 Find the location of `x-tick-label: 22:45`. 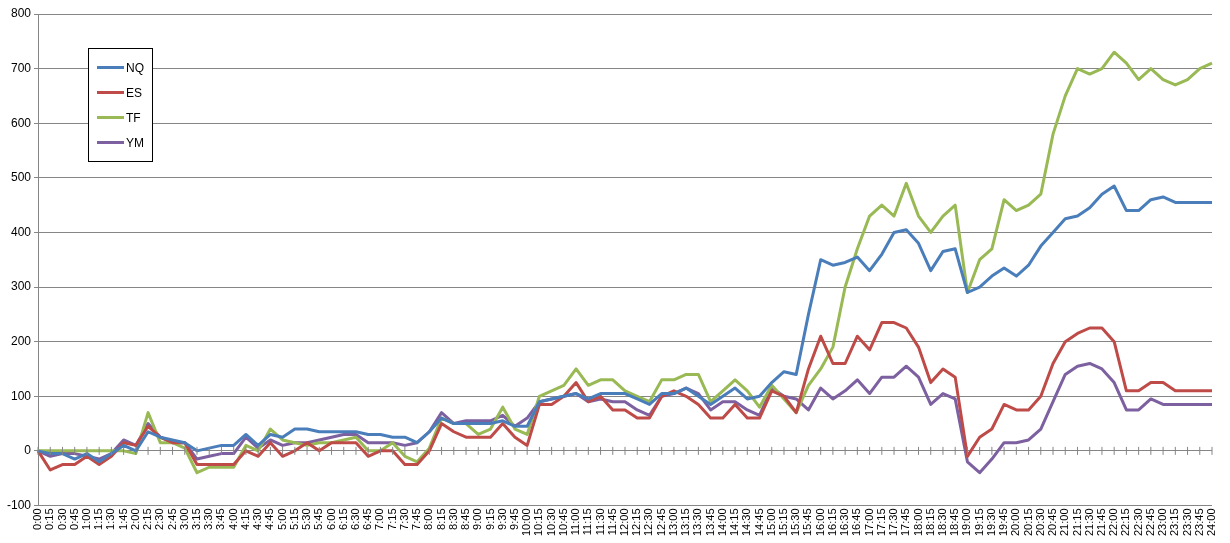

x-tick-label: 22:45 is located at coordinates (1149, 522).